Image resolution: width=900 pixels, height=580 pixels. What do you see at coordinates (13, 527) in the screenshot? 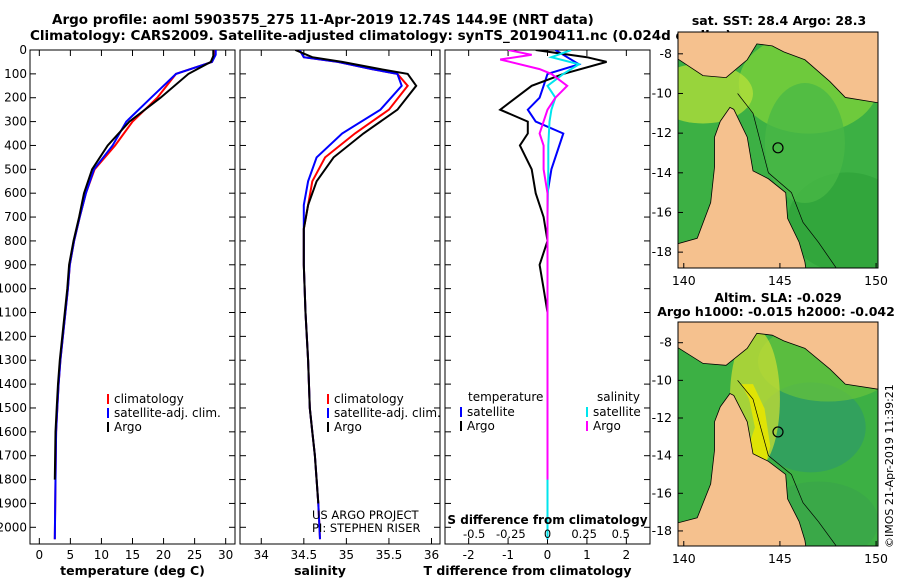
I see `depth-tick-label: 2000` at bounding box center [13, 527].